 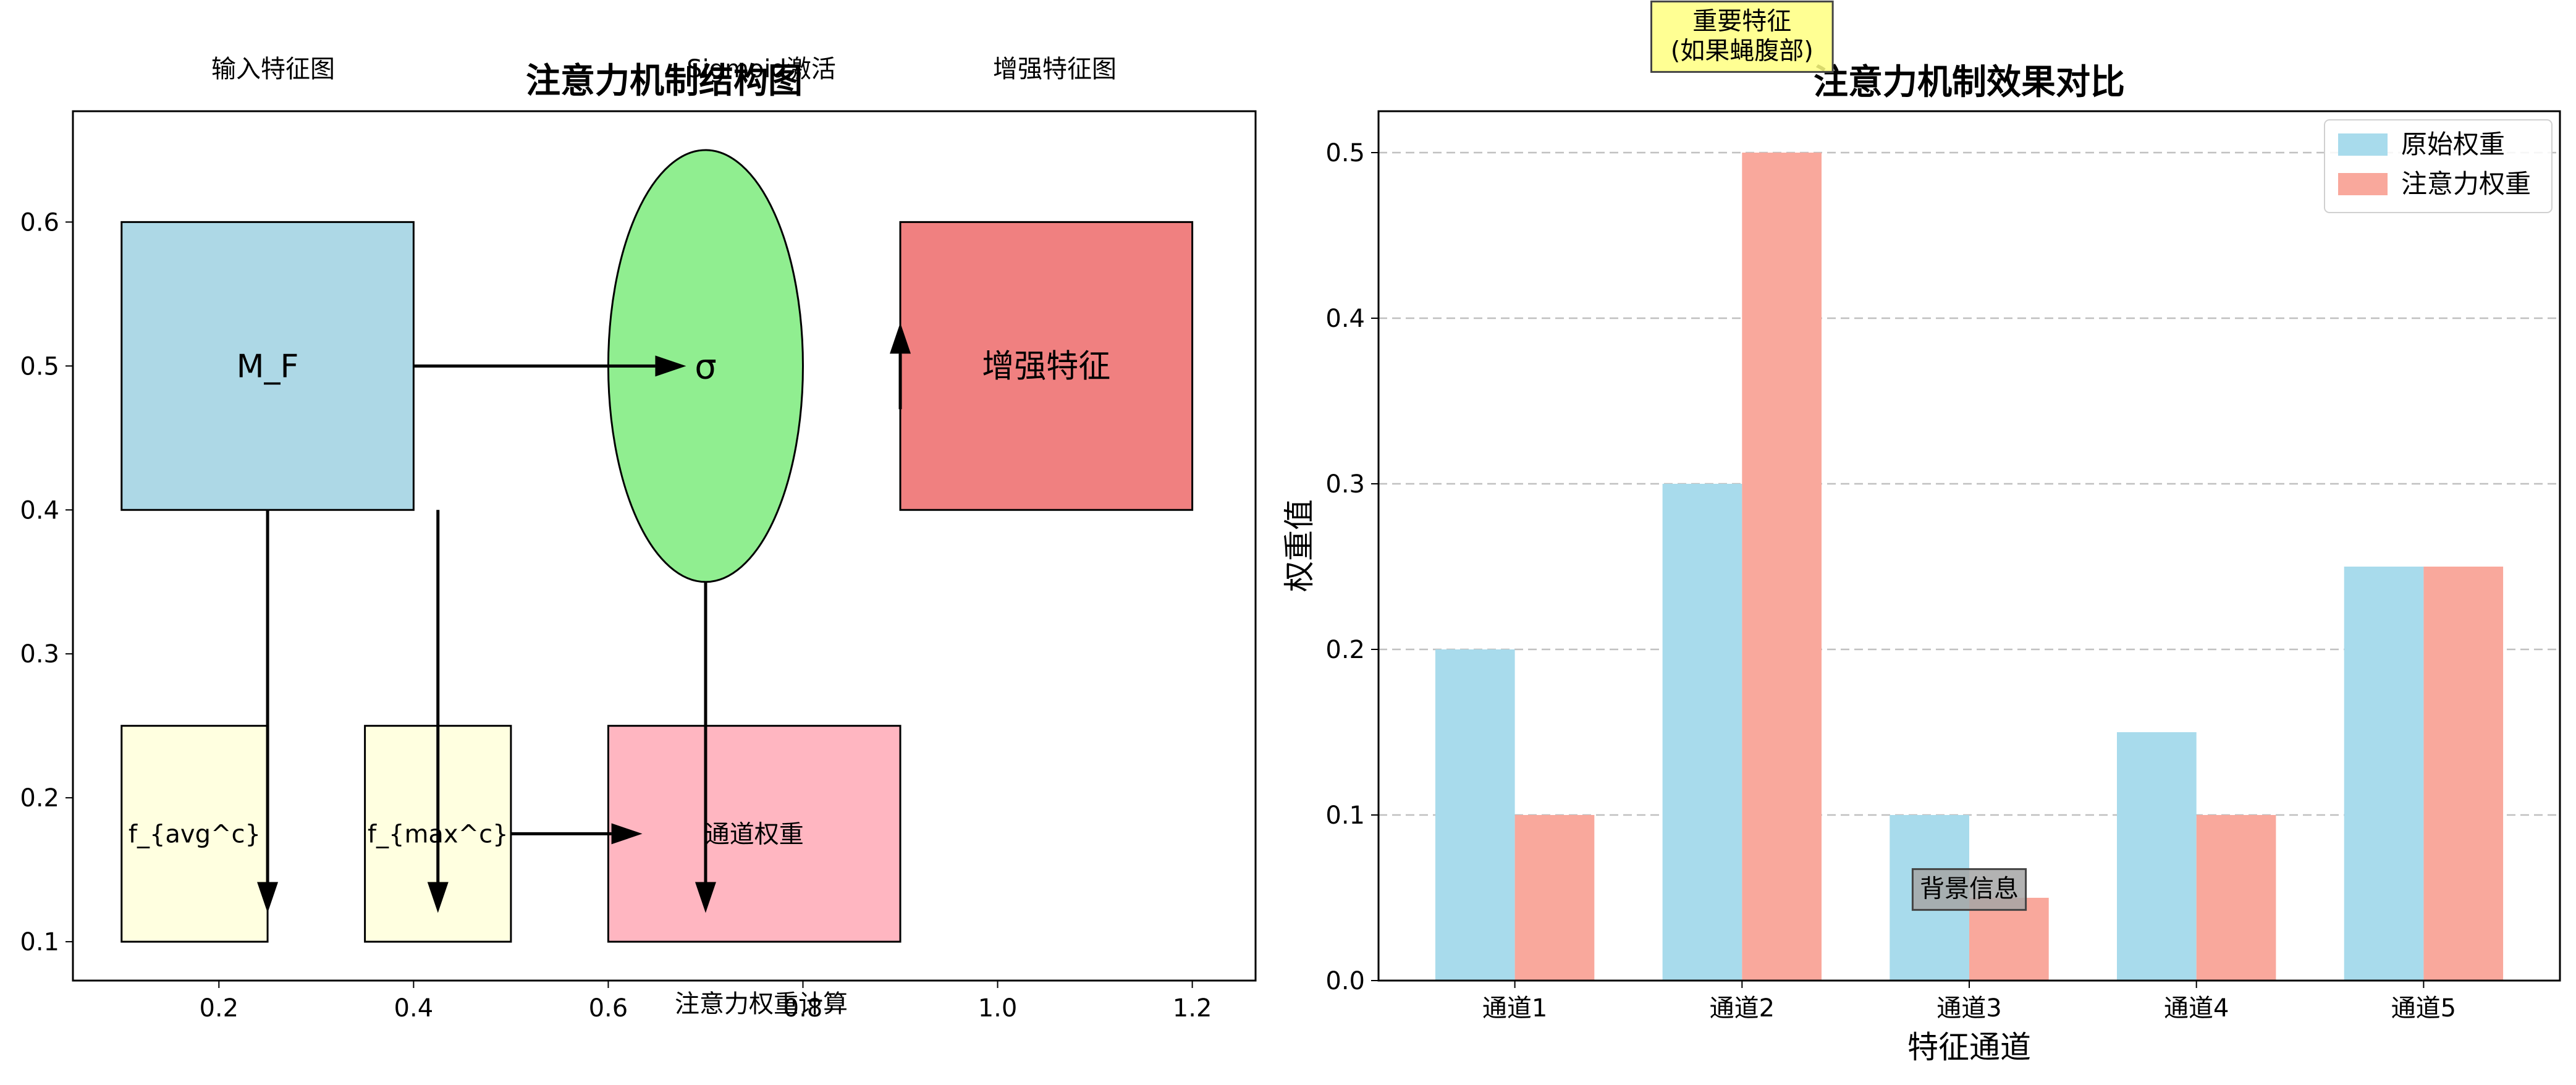 I want to click on annotation-text: 重要特征, so click(x=1741, y=21).